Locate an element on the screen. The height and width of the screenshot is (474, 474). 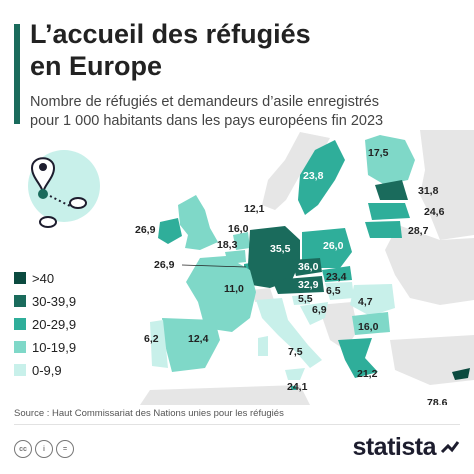
country-poland is located at coordinates (327, 248).